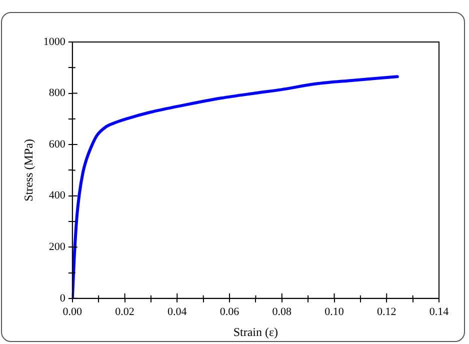 The width and height of the screenshot is (469, 344). Describe the element at coordinates (28, 170) in the screenshot. I see `y-axis-title: Stress (MPa)` at that location.